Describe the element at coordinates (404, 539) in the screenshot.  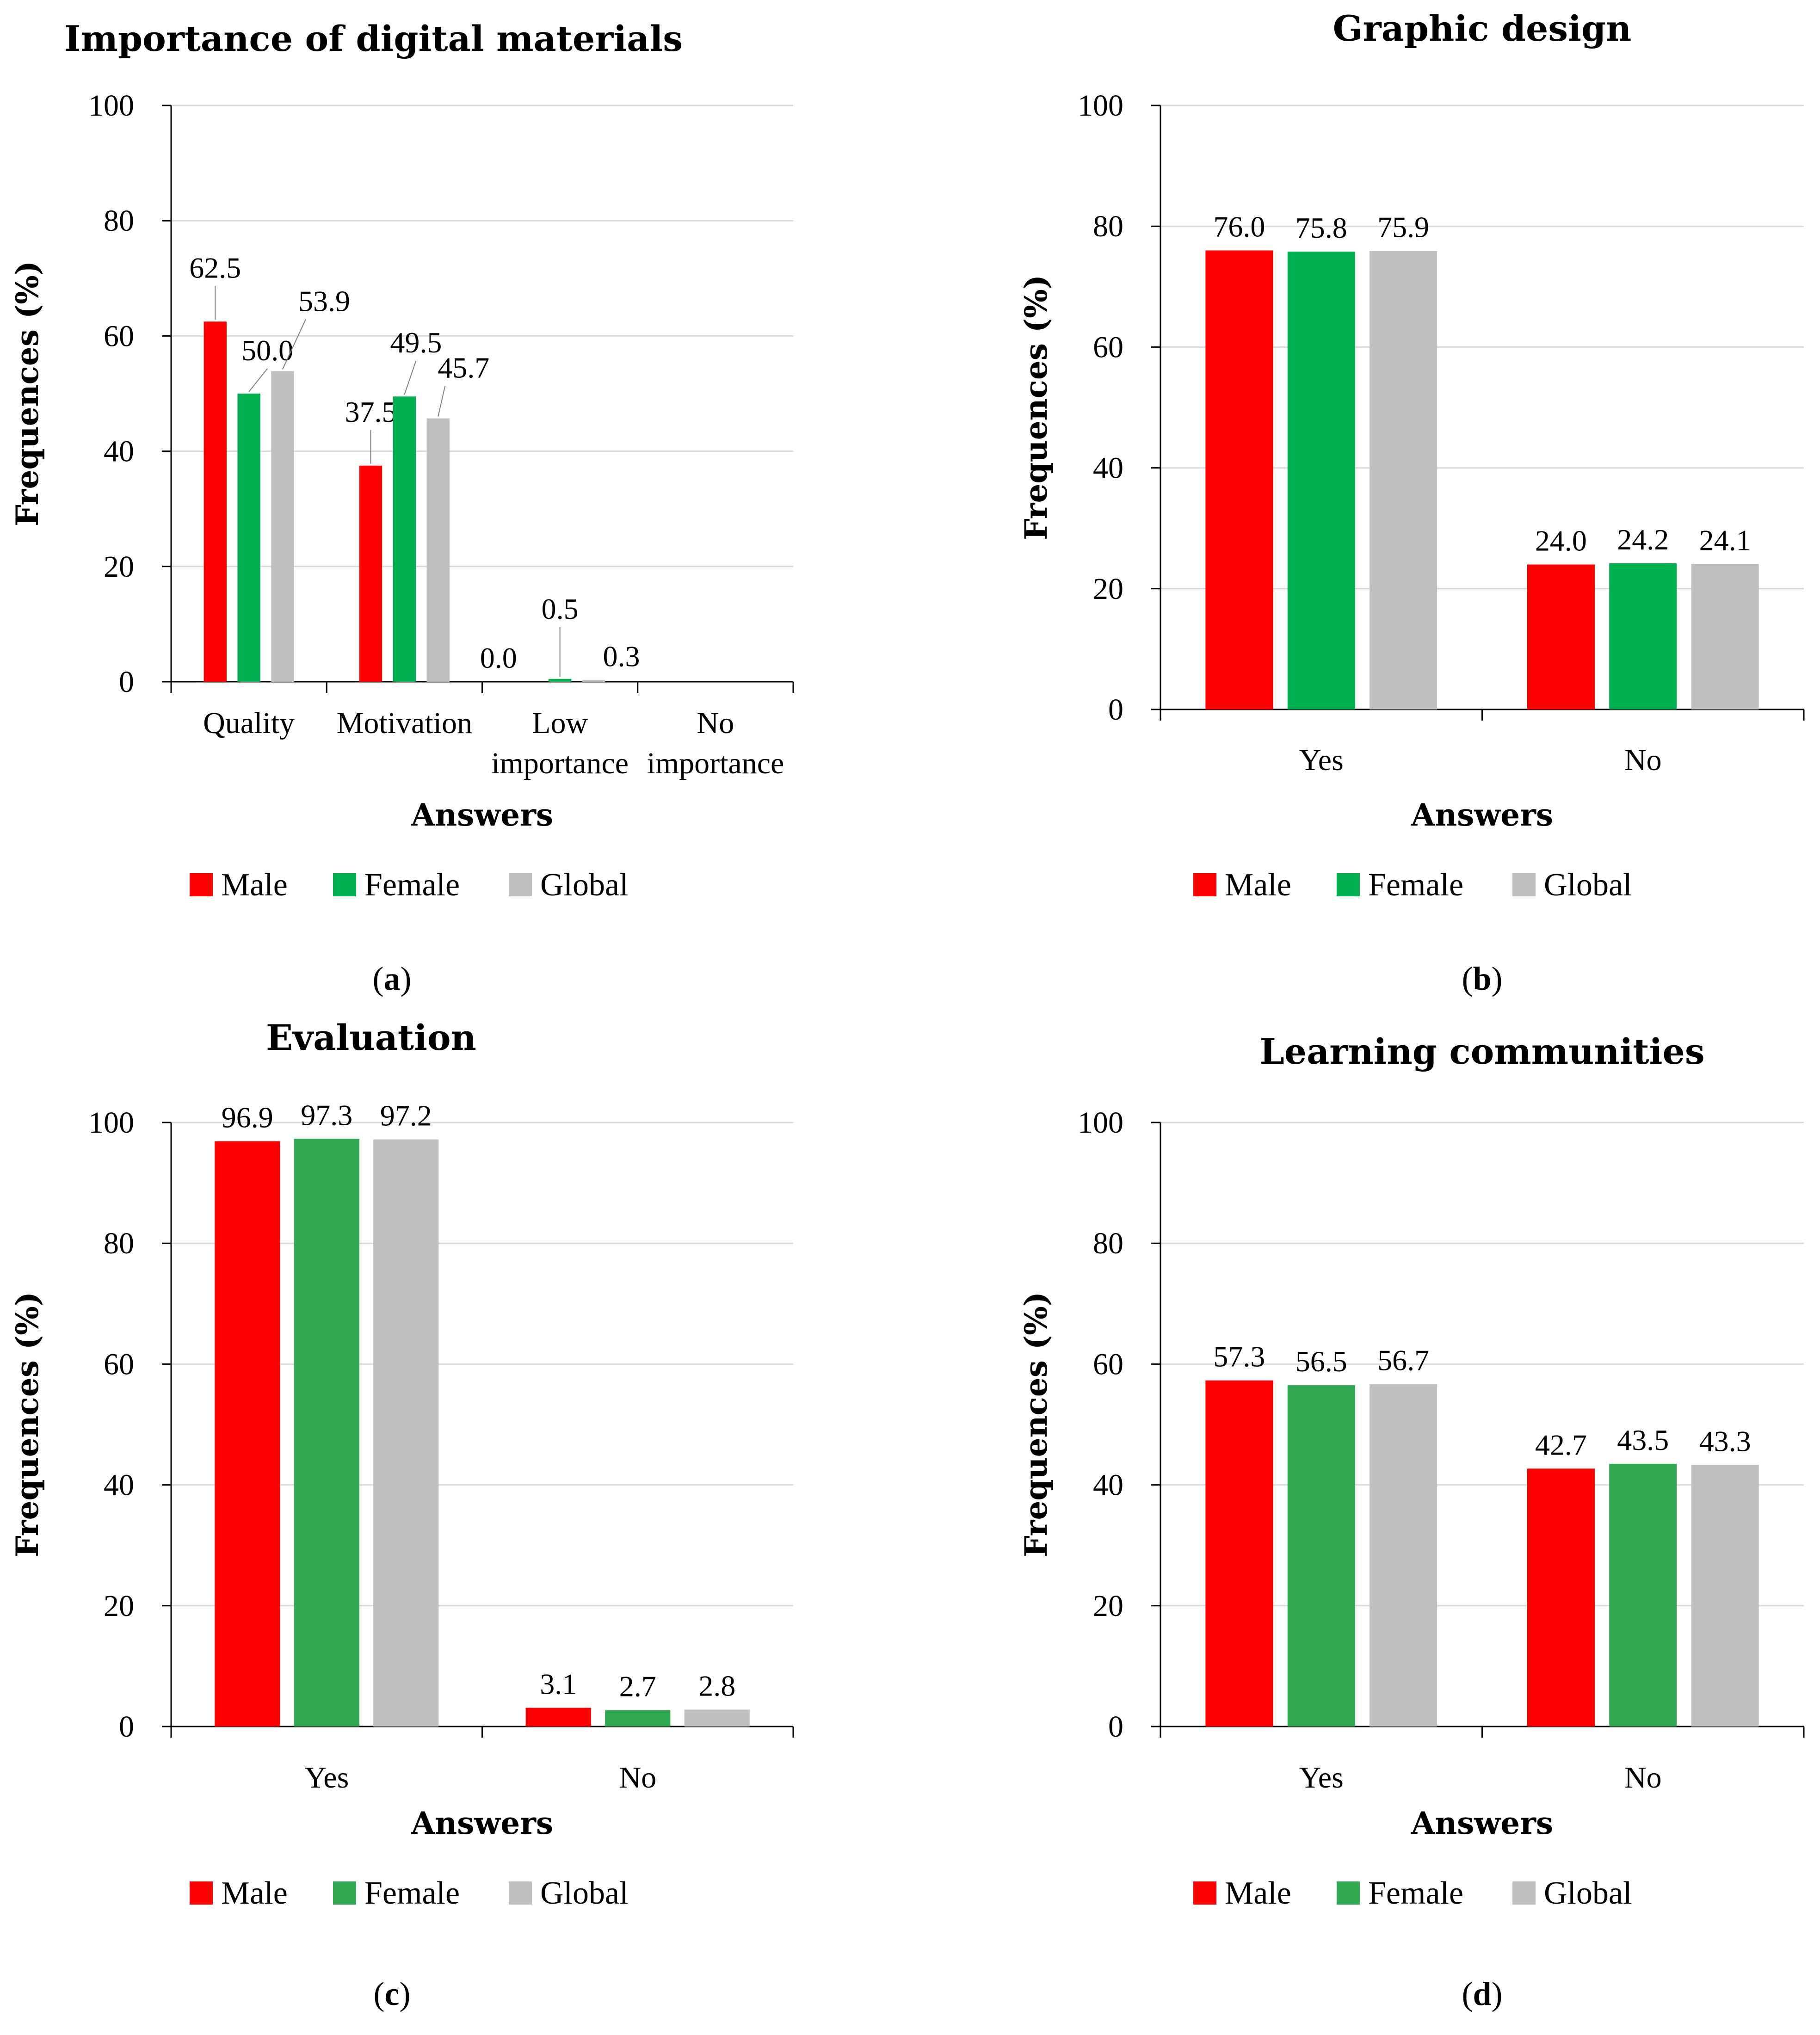
I see `bar-female-motivation` at that location.